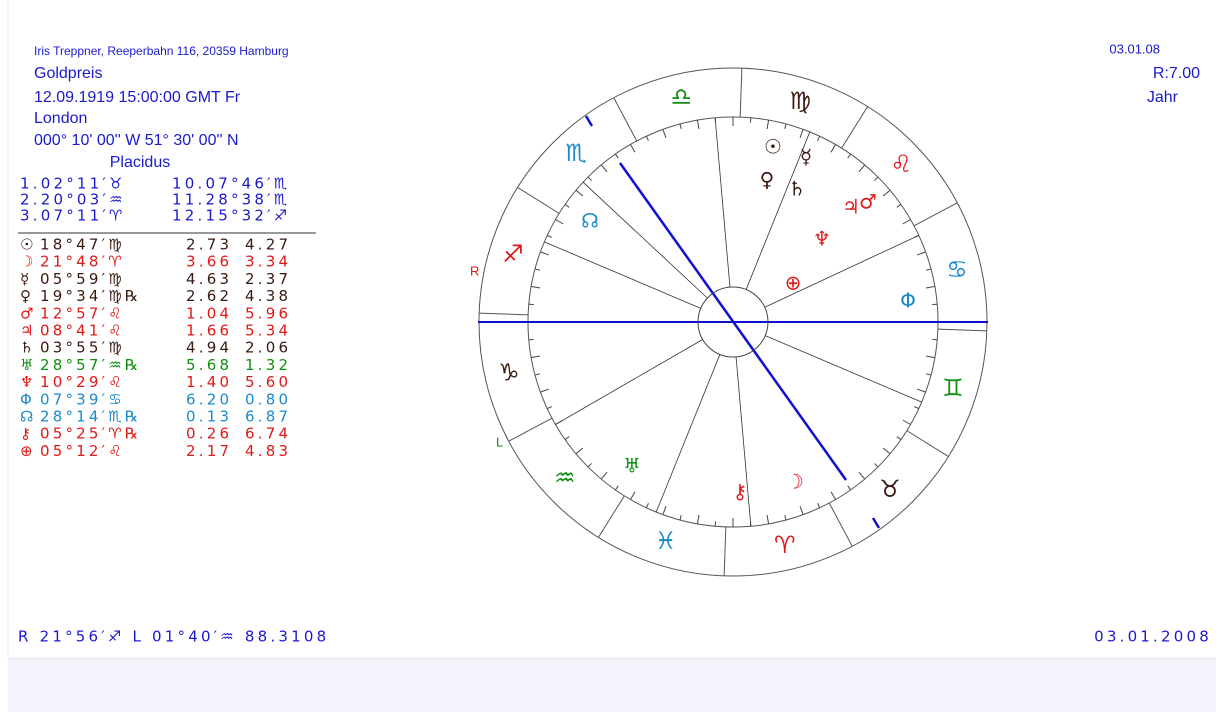 This screenshot has width=1224, height=712. I want to click on planet-value: 6.20, so click(209, 399).